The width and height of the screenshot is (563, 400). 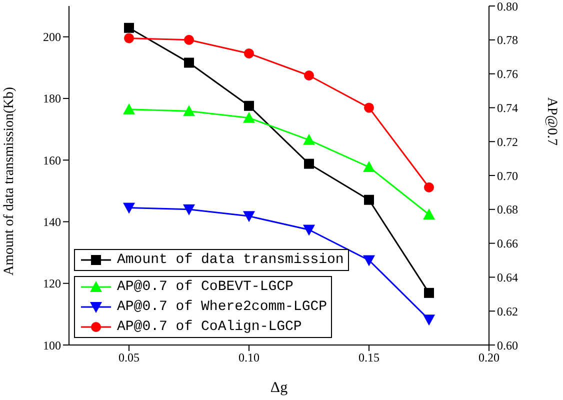 What do you see at coordinates (552, 121) in the screenshot?
I see `y2-axis-title: AP@0.7` at bounding box center [552, 121].